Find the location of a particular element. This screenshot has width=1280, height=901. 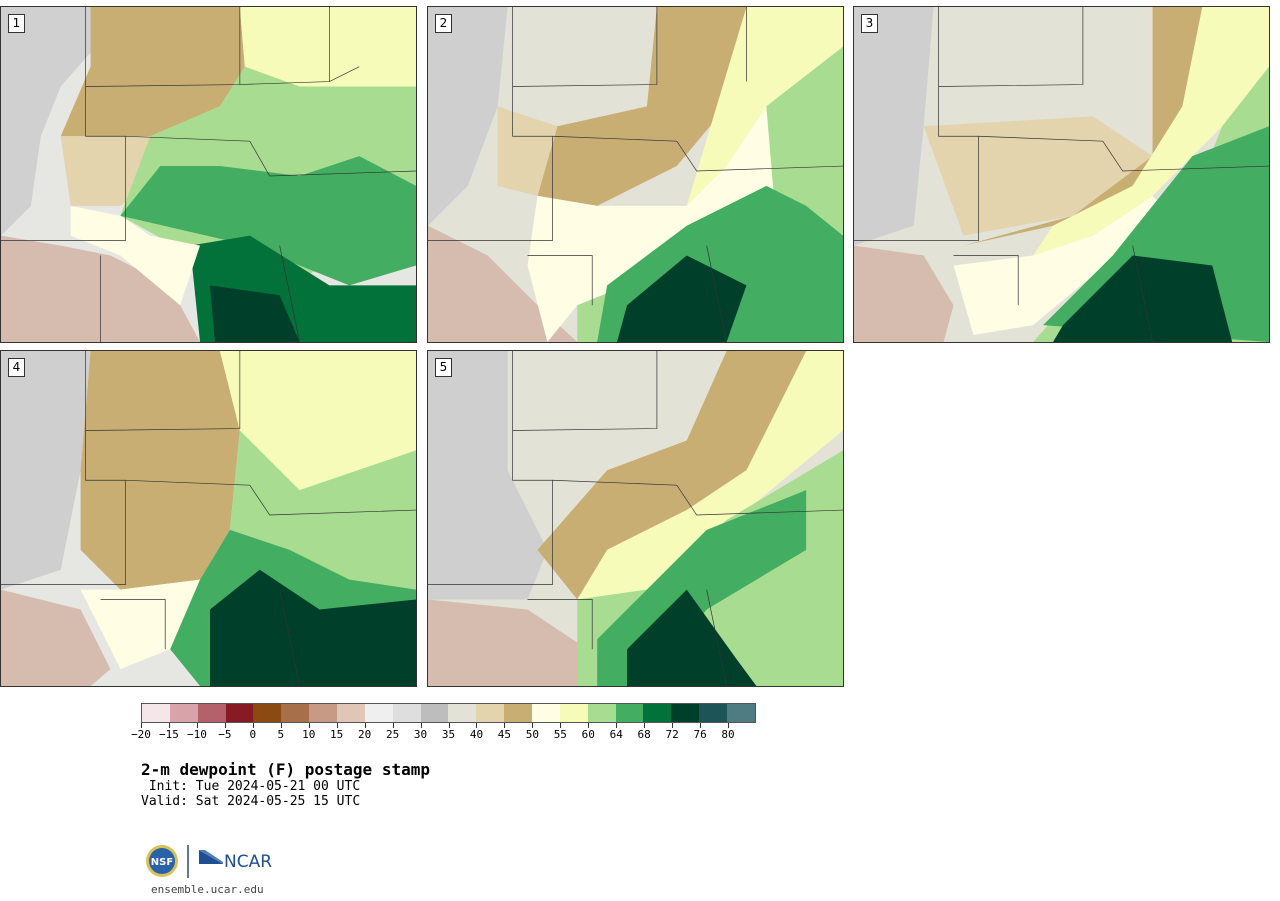

colorbar-tick-label: −10 is located at coordinates (196, 734).